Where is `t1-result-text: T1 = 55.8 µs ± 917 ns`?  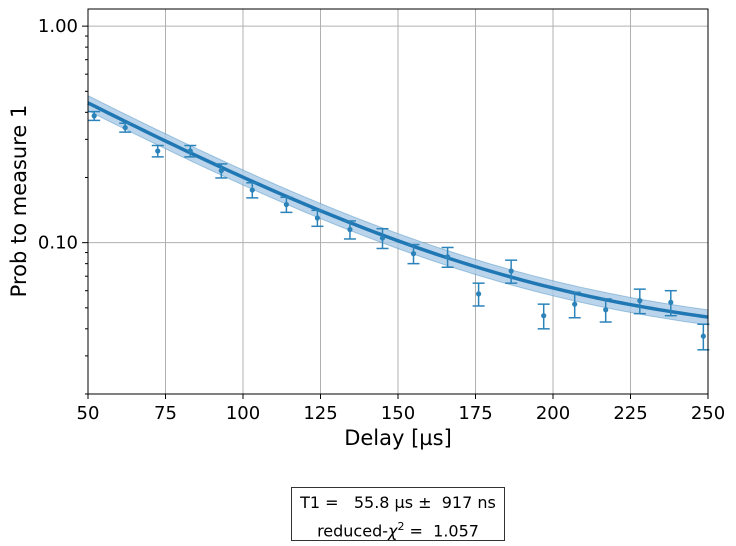
t1-result-text: T1 = 55.8 µs ± 917 ns is located at coordinates (398, 502).